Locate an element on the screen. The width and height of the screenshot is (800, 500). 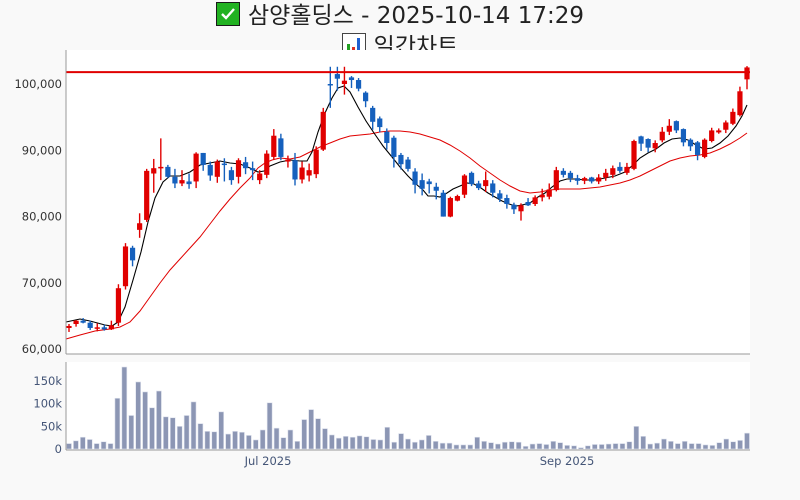
check-mark-icon is located at coordinates (228, 14).